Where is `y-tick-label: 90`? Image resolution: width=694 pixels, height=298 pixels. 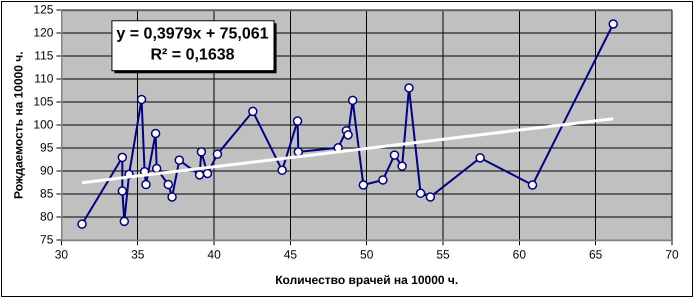
y-tick-label: 90 is located at coordinates (47, 171).